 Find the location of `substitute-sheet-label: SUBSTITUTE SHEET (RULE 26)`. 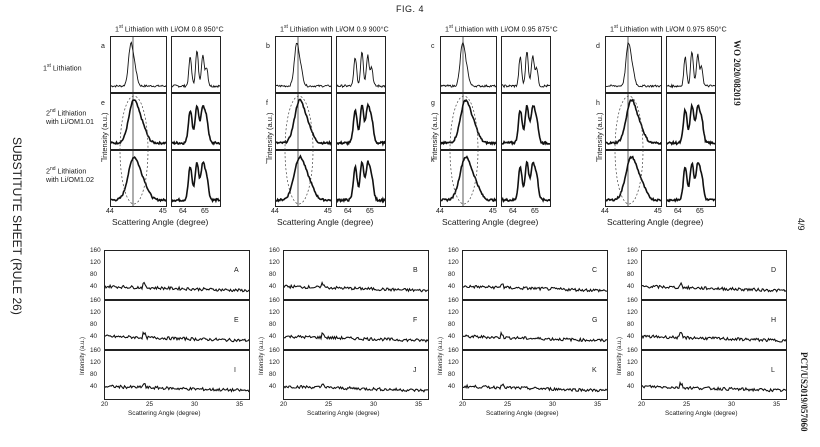

substitute-sheet-label: SUBSTITUTE SHEET (RULE 26) is located at coordinates (17, 226).